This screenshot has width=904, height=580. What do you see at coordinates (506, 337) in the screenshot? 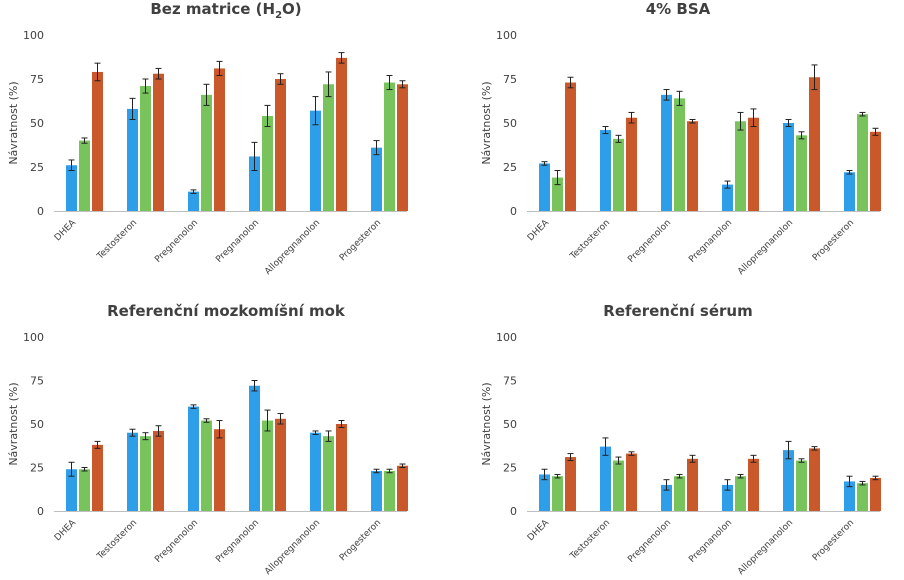
I see `y-tick-label: 100` at bounding box center [506, 337].